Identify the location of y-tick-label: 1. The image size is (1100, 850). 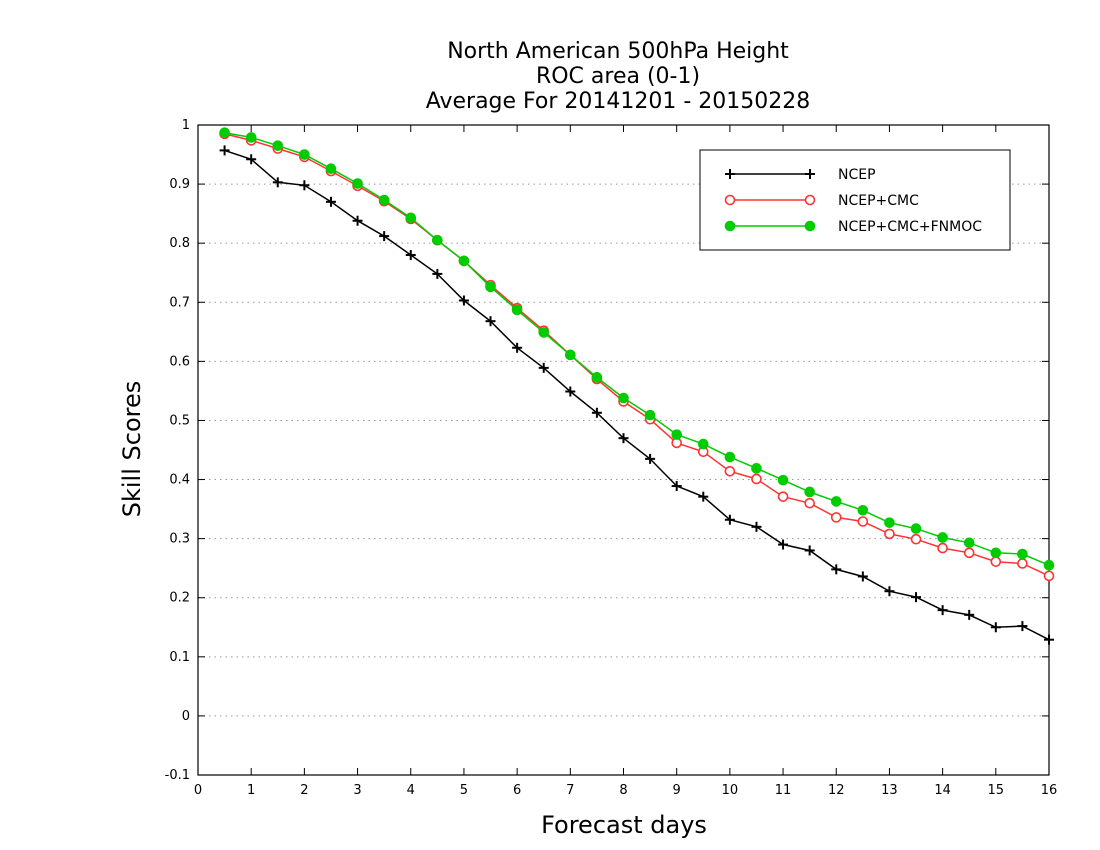
(186, 125).